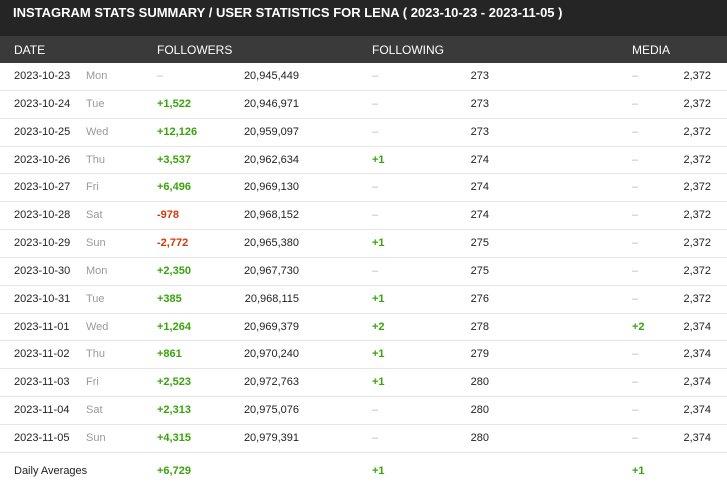  What do you see at coordinates (271, 131) in the screenshot?
I see `row-followers-count: 20,959,097` at bounding box center [271, 131].